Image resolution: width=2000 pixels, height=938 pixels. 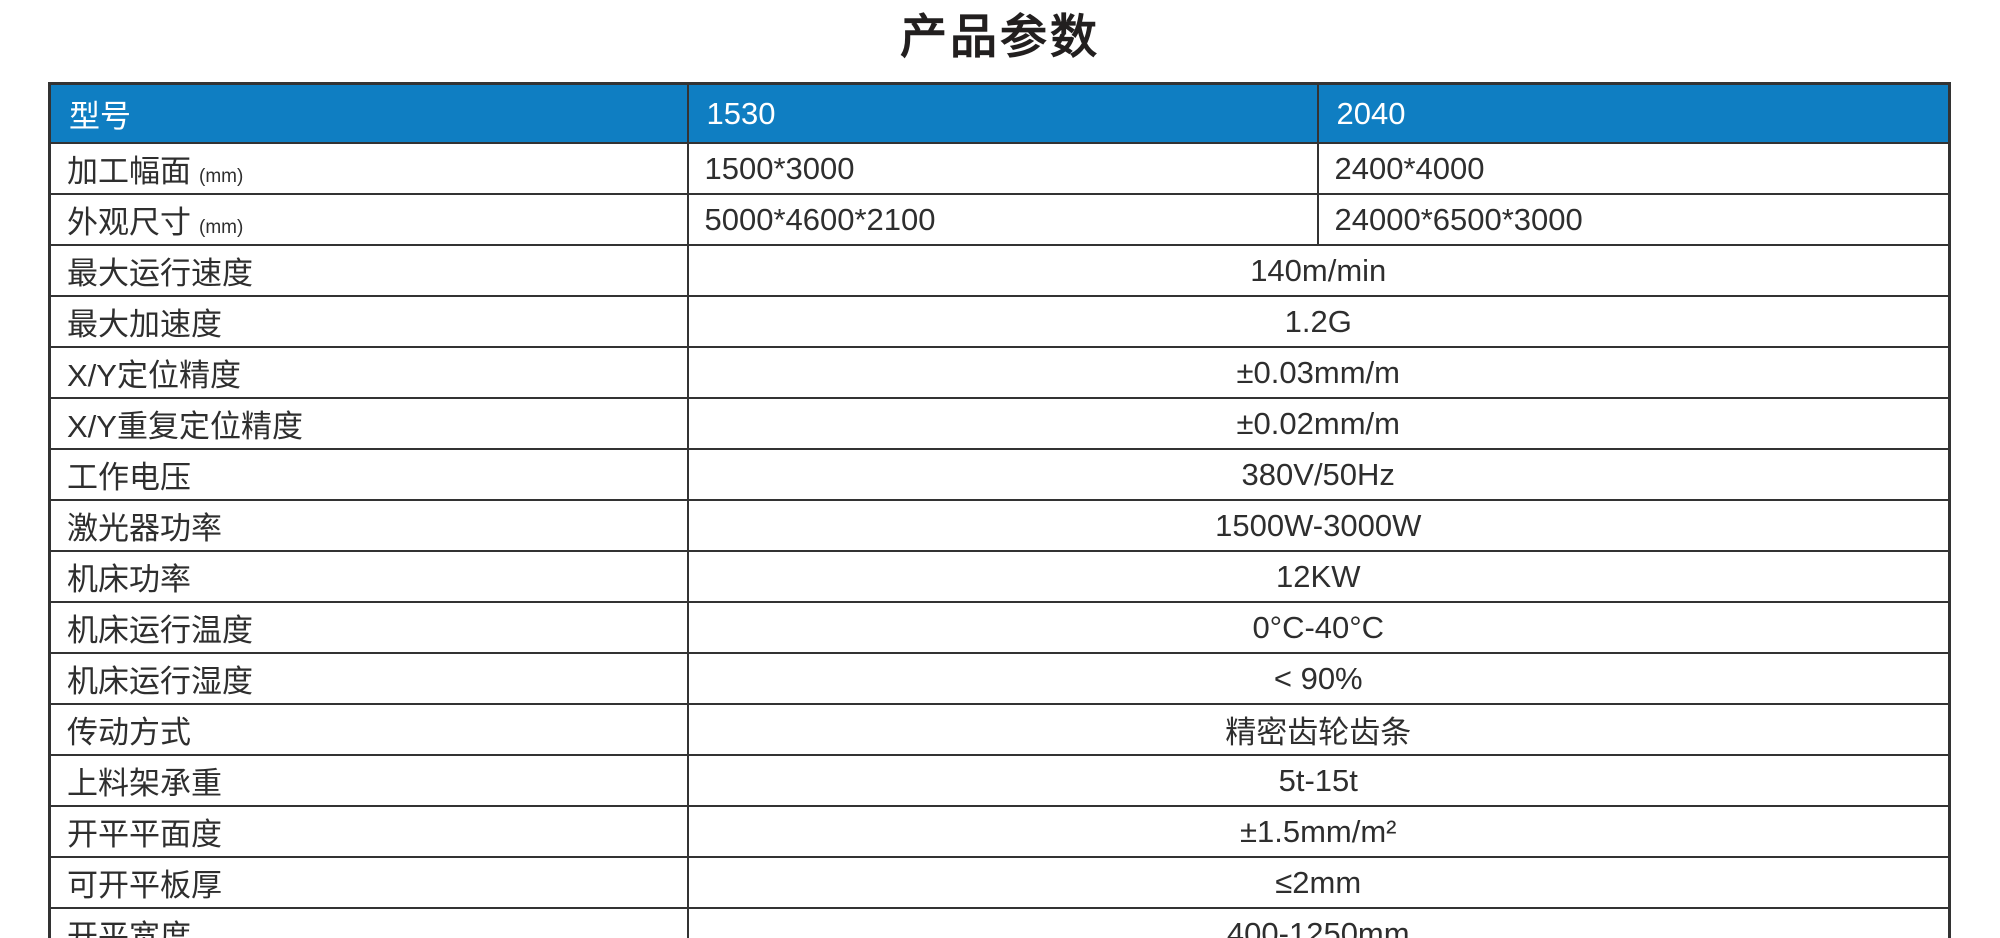 I want to click on table-row-leveling-plate-thickness: 可开平板厚 ≤2mm, so click(x=999, y=882).